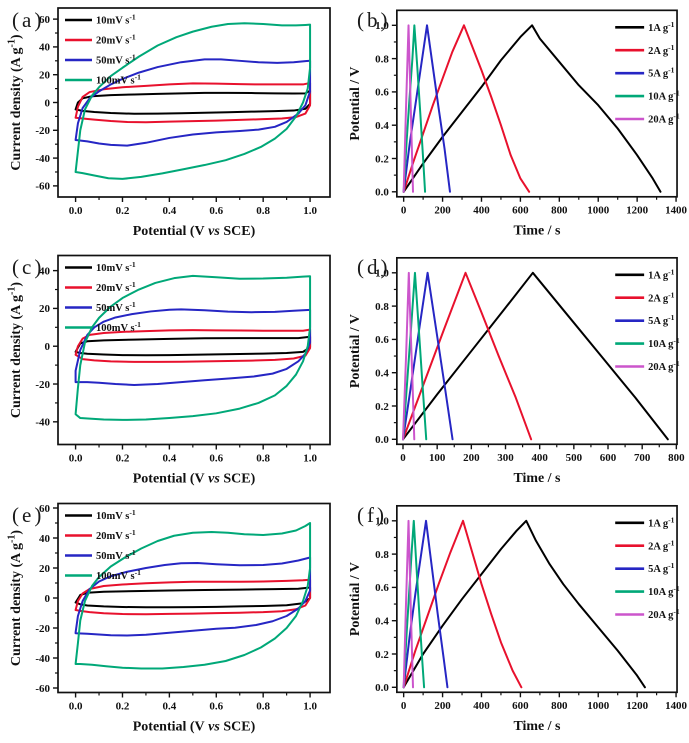 The image size is (689, 743). I want to click on svg-text: 1000, so click(598, 706).